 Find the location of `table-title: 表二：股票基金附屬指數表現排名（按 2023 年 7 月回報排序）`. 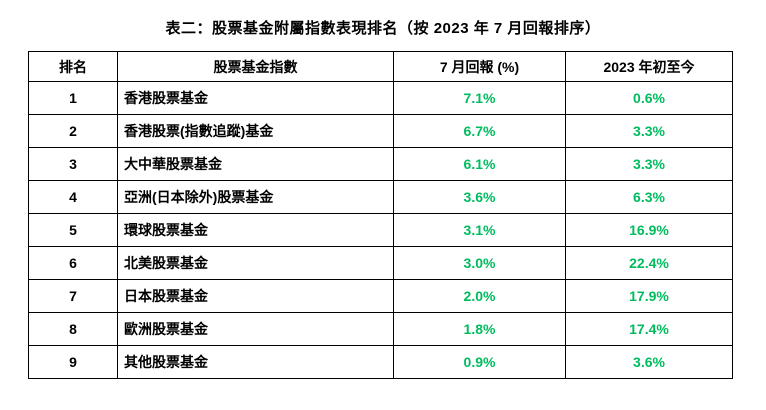

table-title: 表二：股票基金附屬指數表現排名（按 2023 年 7 月回報排序） is located at coordinates (383, 28).